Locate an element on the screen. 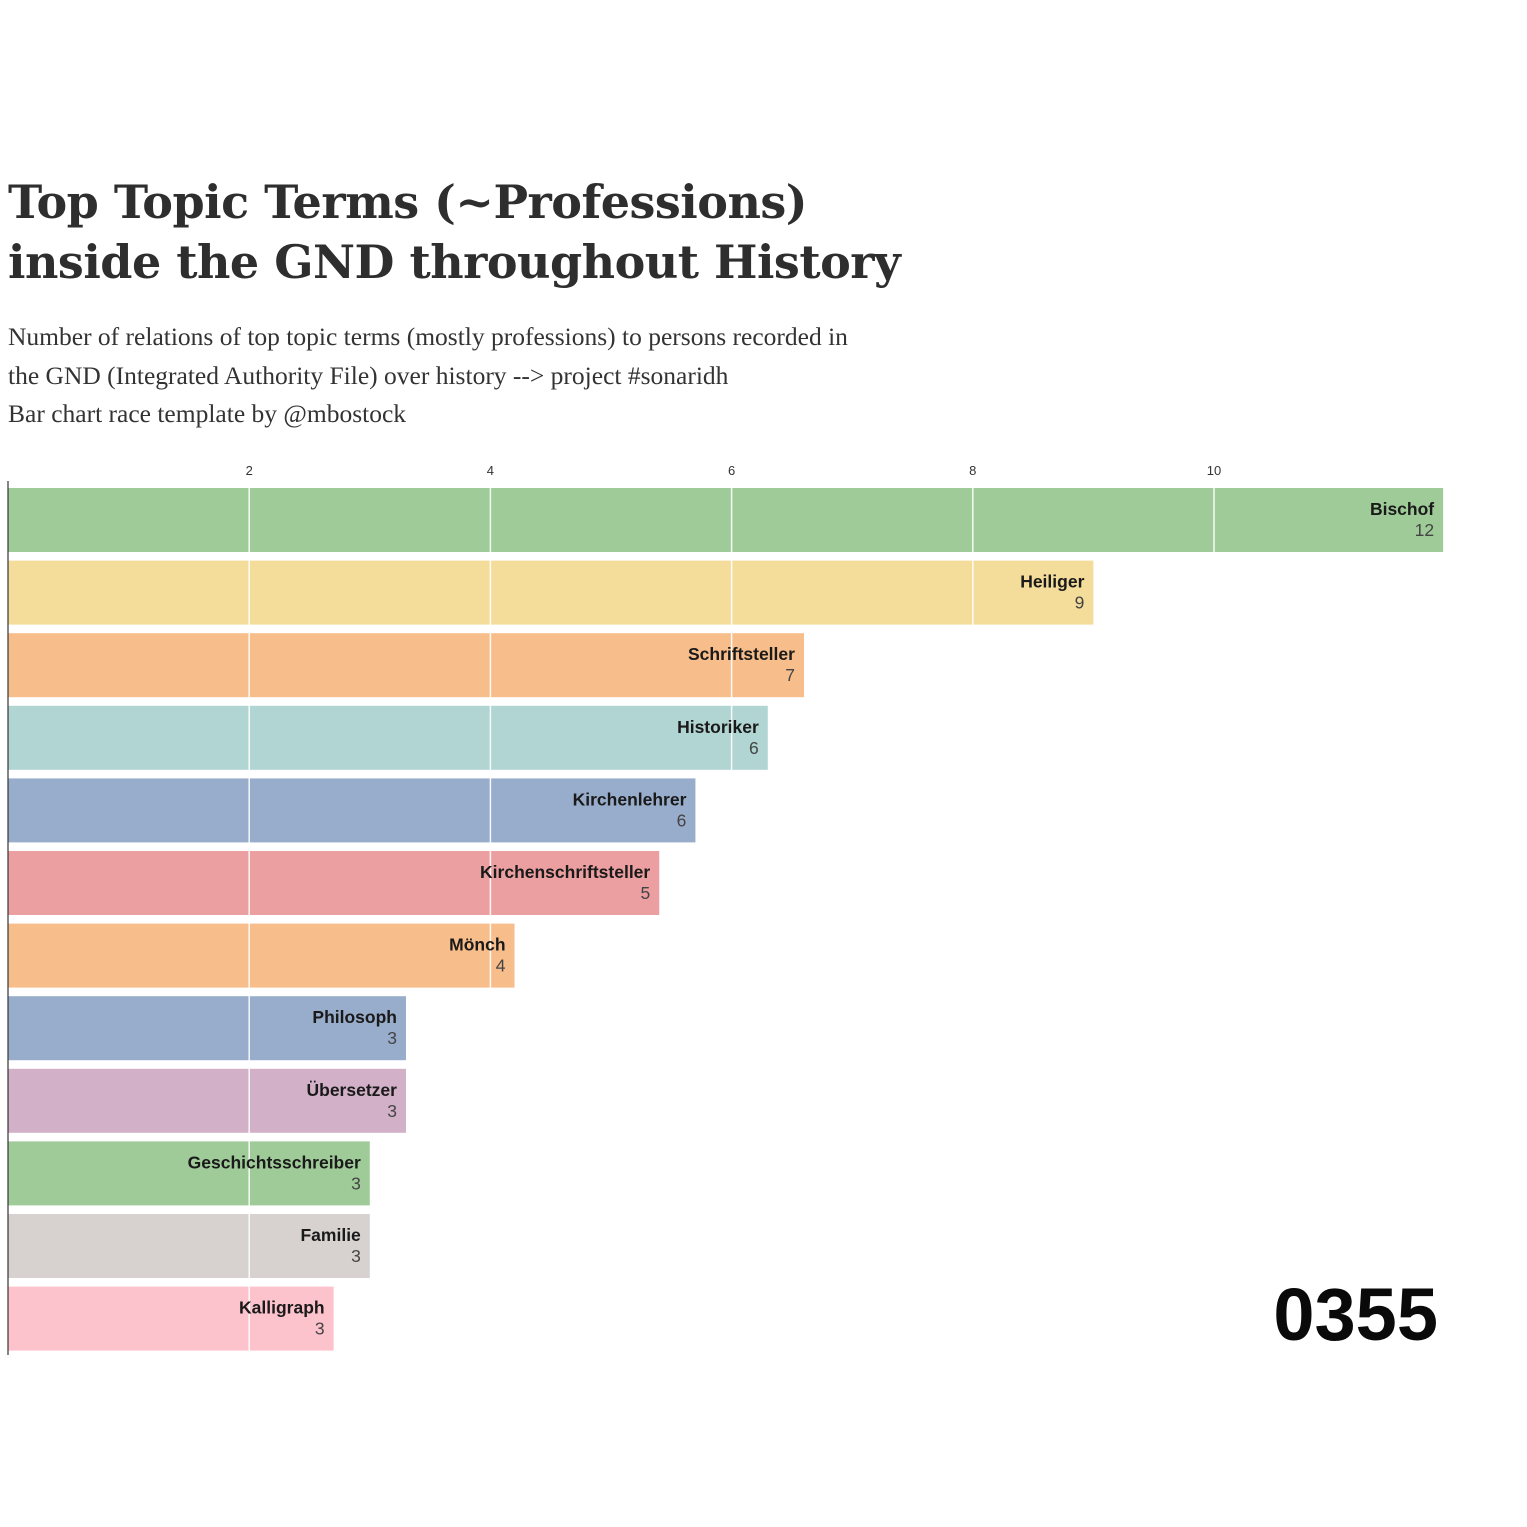 Image resolution: width=1527 pixels, height=1527 pixels. bar-übersetzer is located at coordinates (207, 1100).